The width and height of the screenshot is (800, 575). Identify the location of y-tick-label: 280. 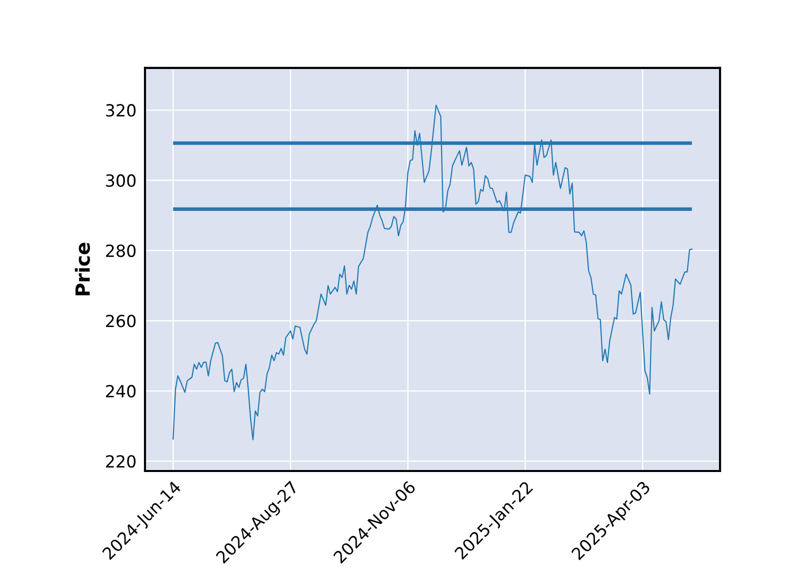
(121, 251).